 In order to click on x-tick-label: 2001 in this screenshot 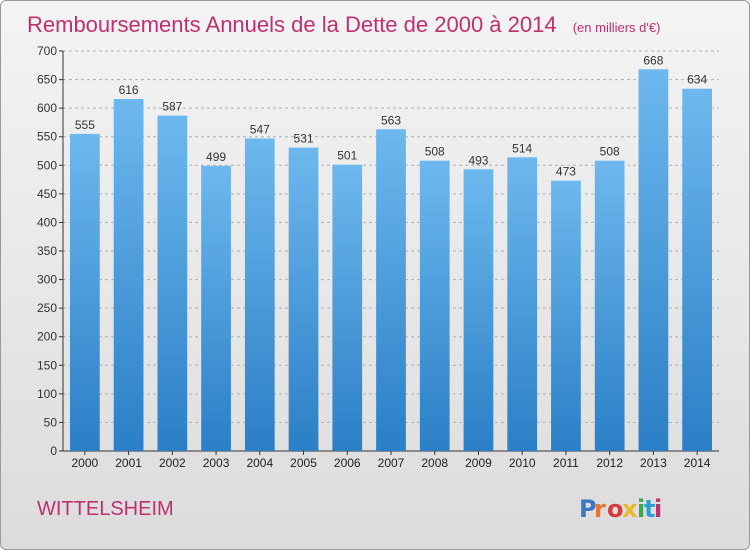, I will do `click(128, 463)`.